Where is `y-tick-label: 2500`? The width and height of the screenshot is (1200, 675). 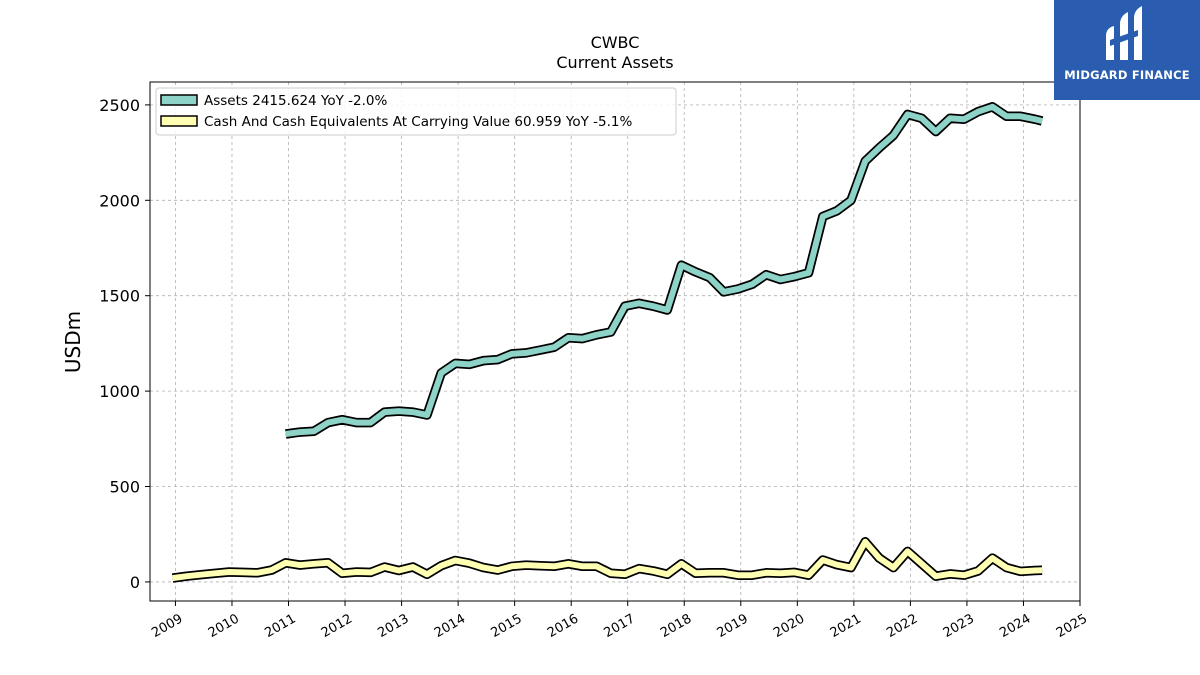 y-tick-label: 2500 is located at coordinates (119, 105).